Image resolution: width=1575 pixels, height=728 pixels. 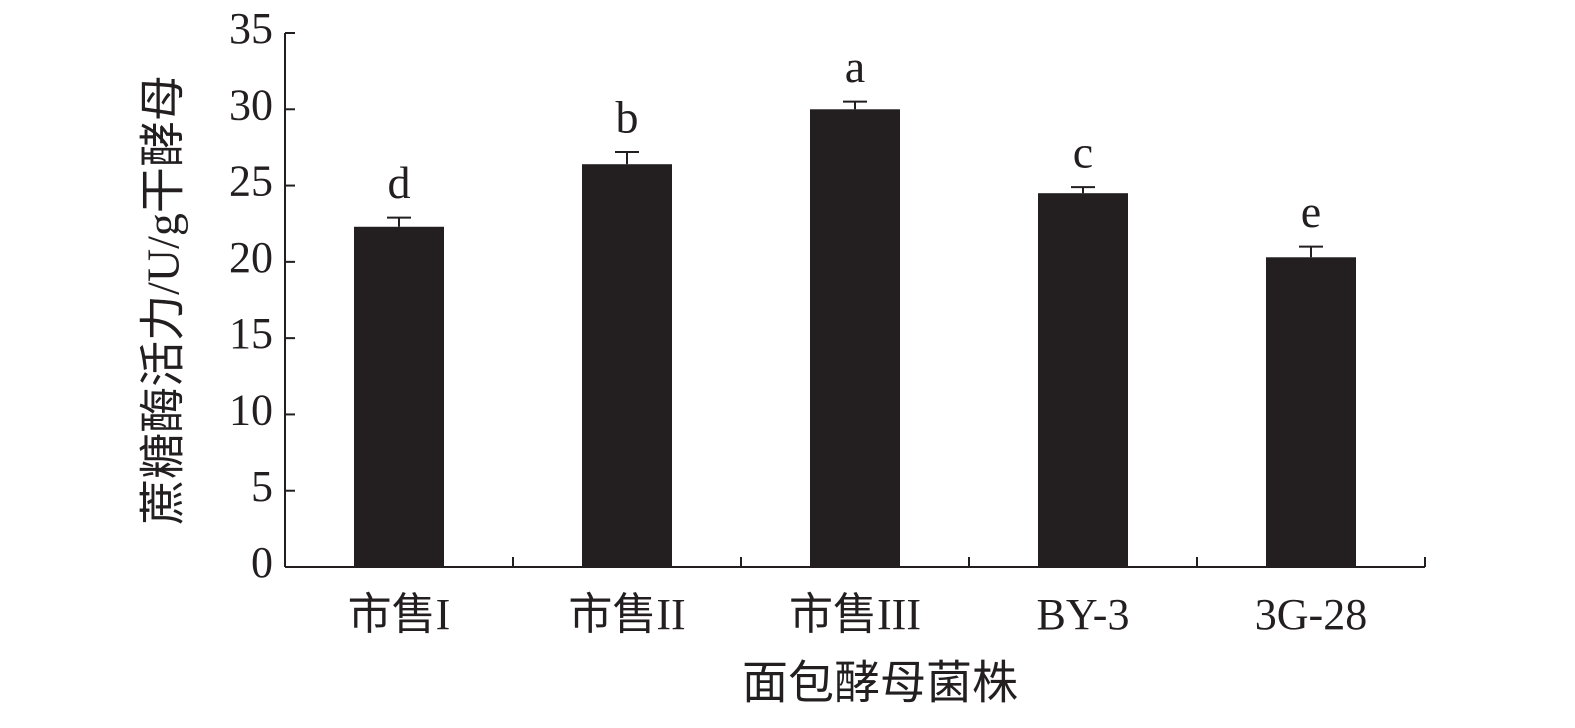 What do you see at coordinates (1311, 211) in the screenshot?
I see `significance-label: e` at bounding box center [1311, 211].